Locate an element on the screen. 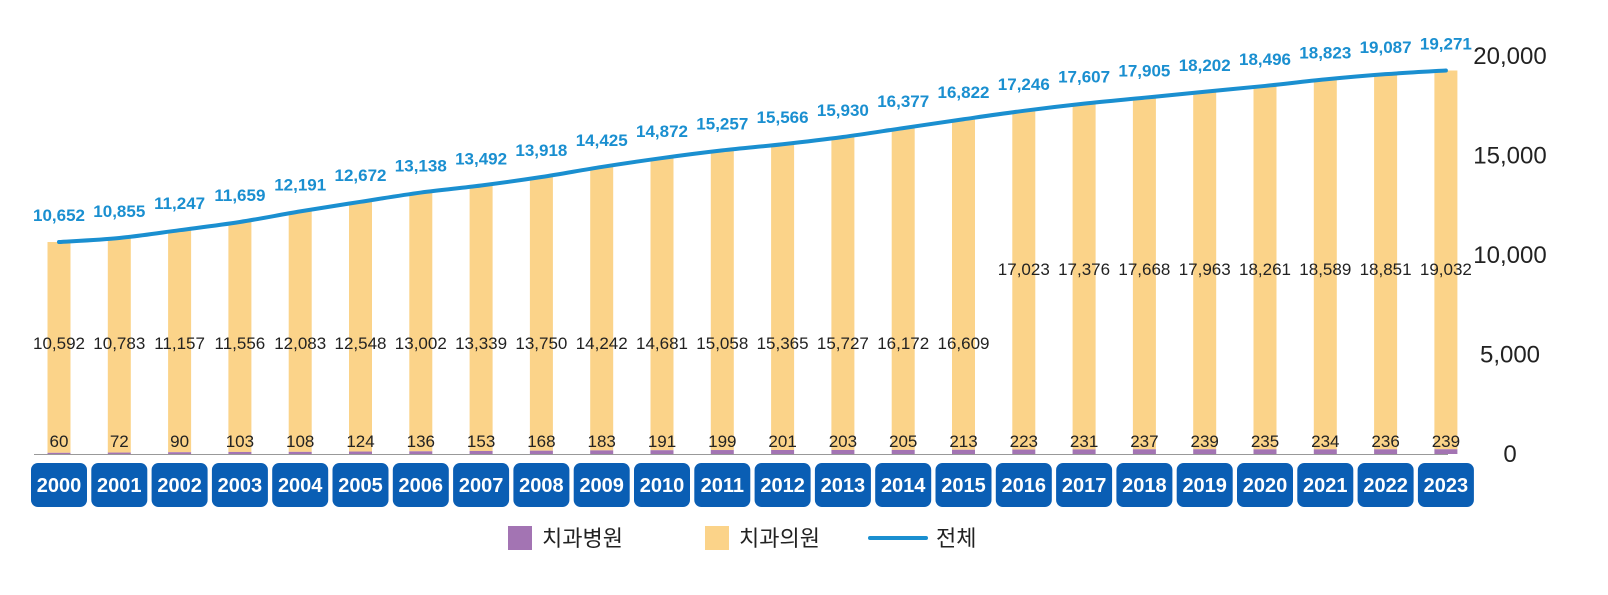 The image size is (1608, 595). year-badge-2018 is located at coordinates (1144, 485).